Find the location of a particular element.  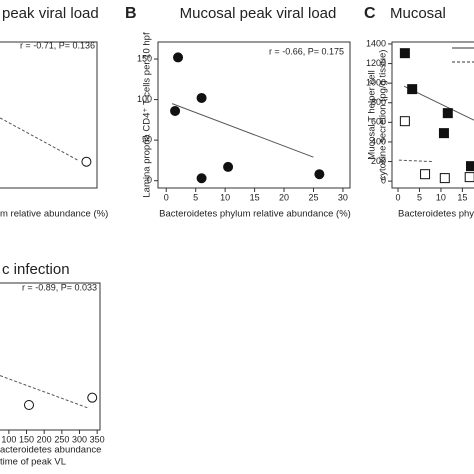

y-tick-label: 200 is located at coordinates (378, 161).